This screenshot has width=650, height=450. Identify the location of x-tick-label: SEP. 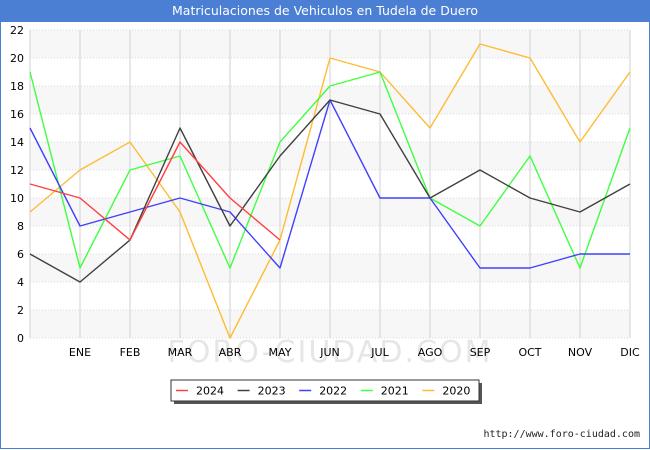
(480, 352).